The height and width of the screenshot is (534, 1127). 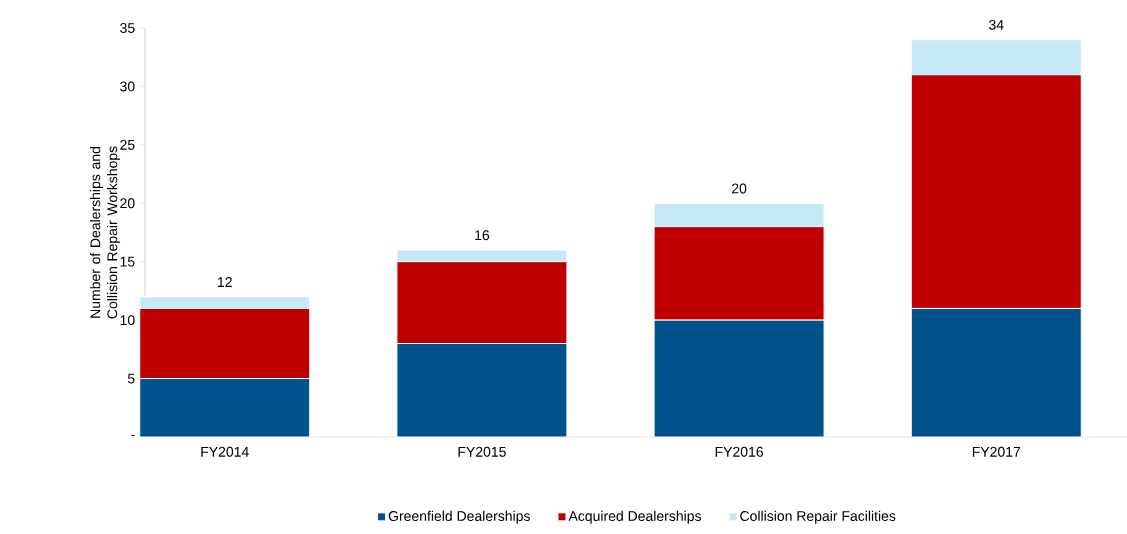 What do you see at coordinates (996, 24) in the screenshot?
I see `total-label: 34` at bounding box center [996, 24].